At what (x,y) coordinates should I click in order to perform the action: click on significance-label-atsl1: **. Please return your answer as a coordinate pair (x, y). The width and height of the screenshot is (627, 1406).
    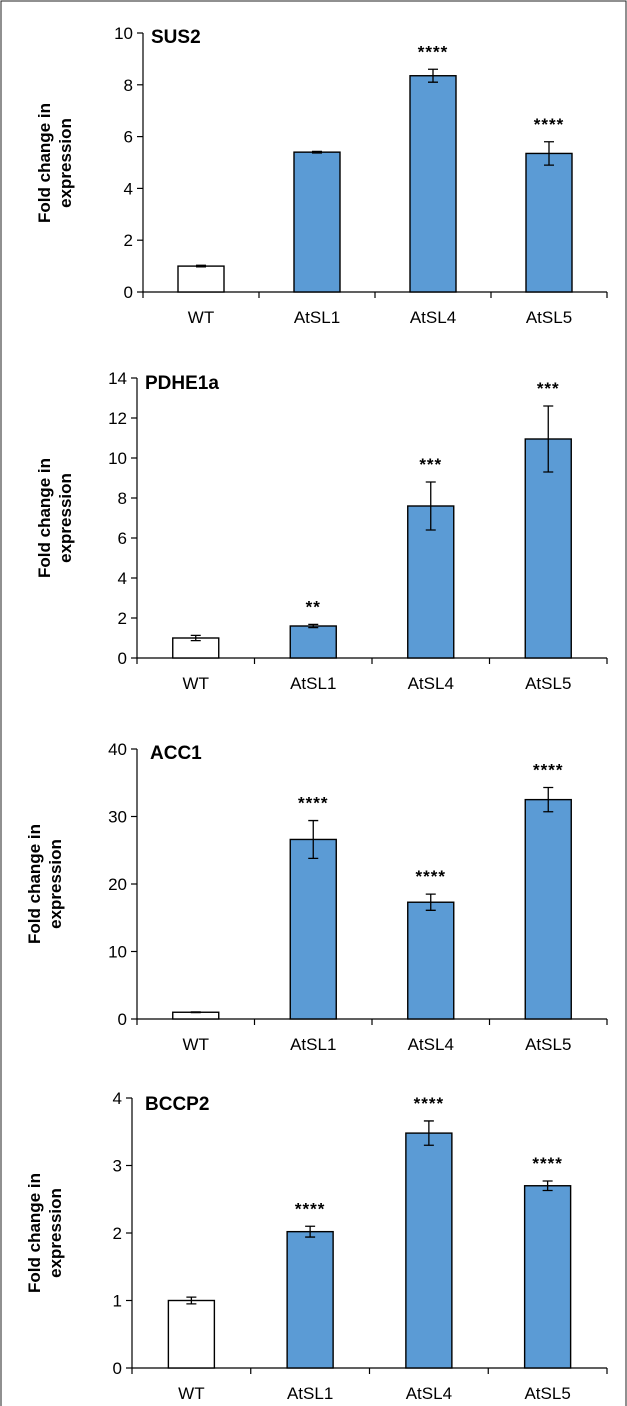
    Looking at the image, I should click on (313, 606).